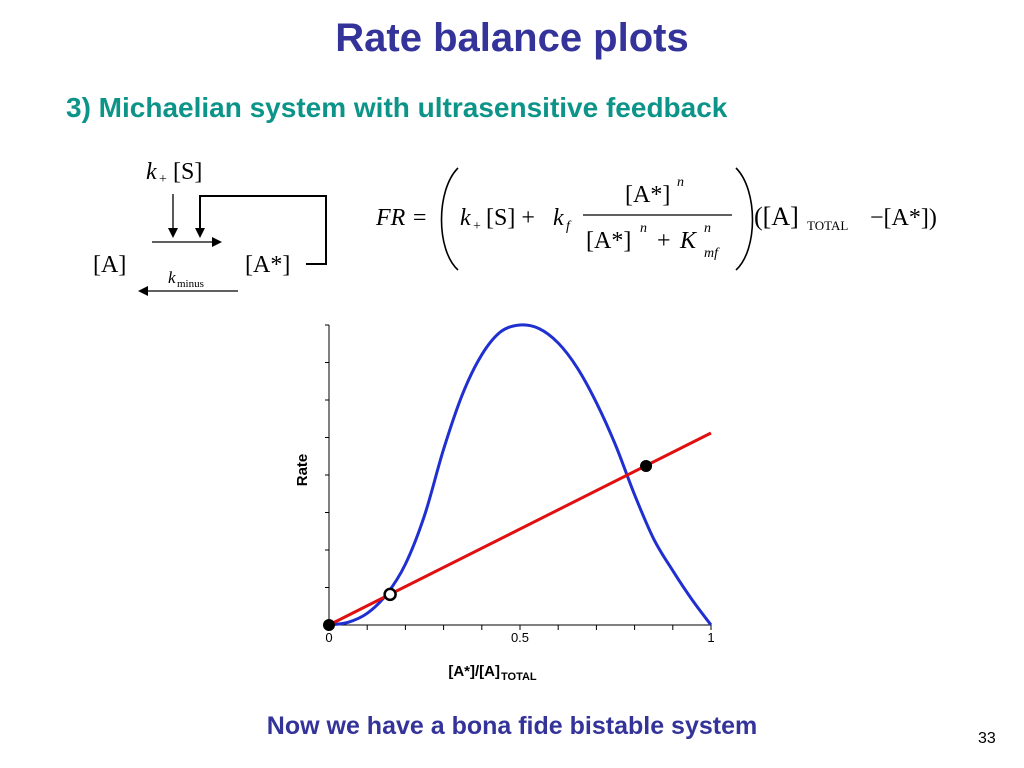 Image resolution: width=1024 pixels, height=768 pixels. What do you see at coordinates (776, 216) in the screenshot?
I see `total-term-open: ([A]` at bounding box center [776, 216].